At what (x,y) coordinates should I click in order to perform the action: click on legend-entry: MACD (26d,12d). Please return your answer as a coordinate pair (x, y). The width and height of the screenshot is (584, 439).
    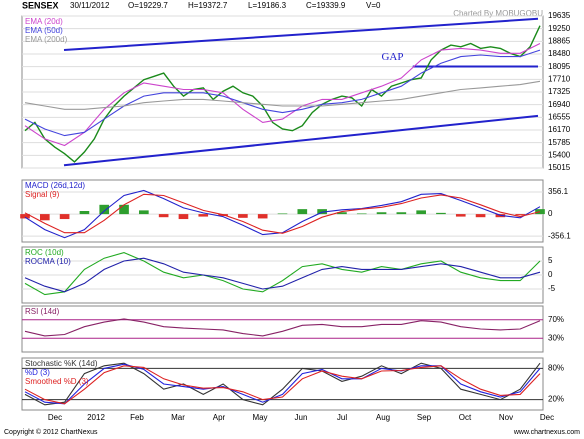
    Looking at the image, I should click on (55, 185).